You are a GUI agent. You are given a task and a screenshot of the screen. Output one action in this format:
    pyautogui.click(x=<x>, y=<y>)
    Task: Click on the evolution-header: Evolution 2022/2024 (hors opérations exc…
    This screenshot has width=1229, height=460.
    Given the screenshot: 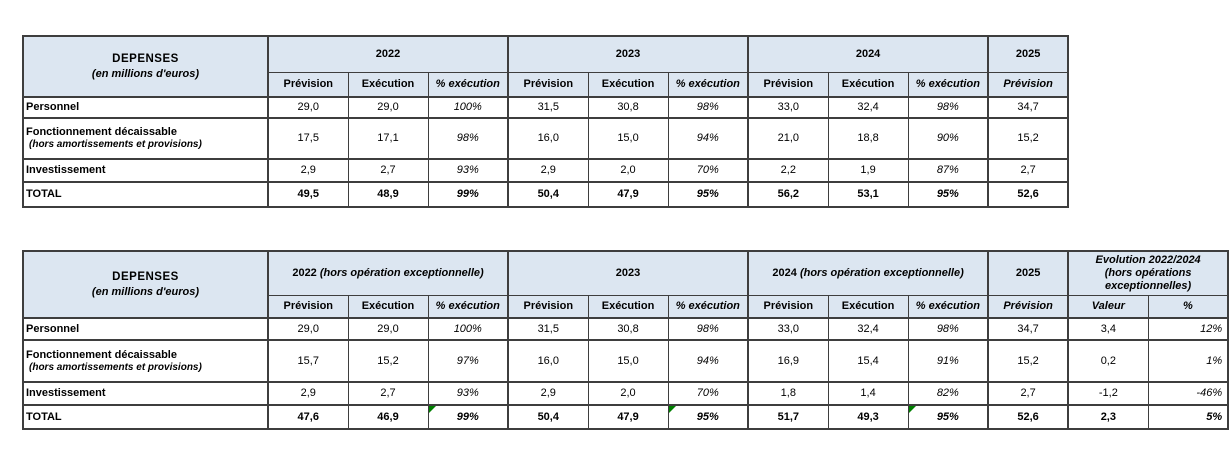 What is the action you would take?
    pyautogui.click(x=1148, y=273)
    